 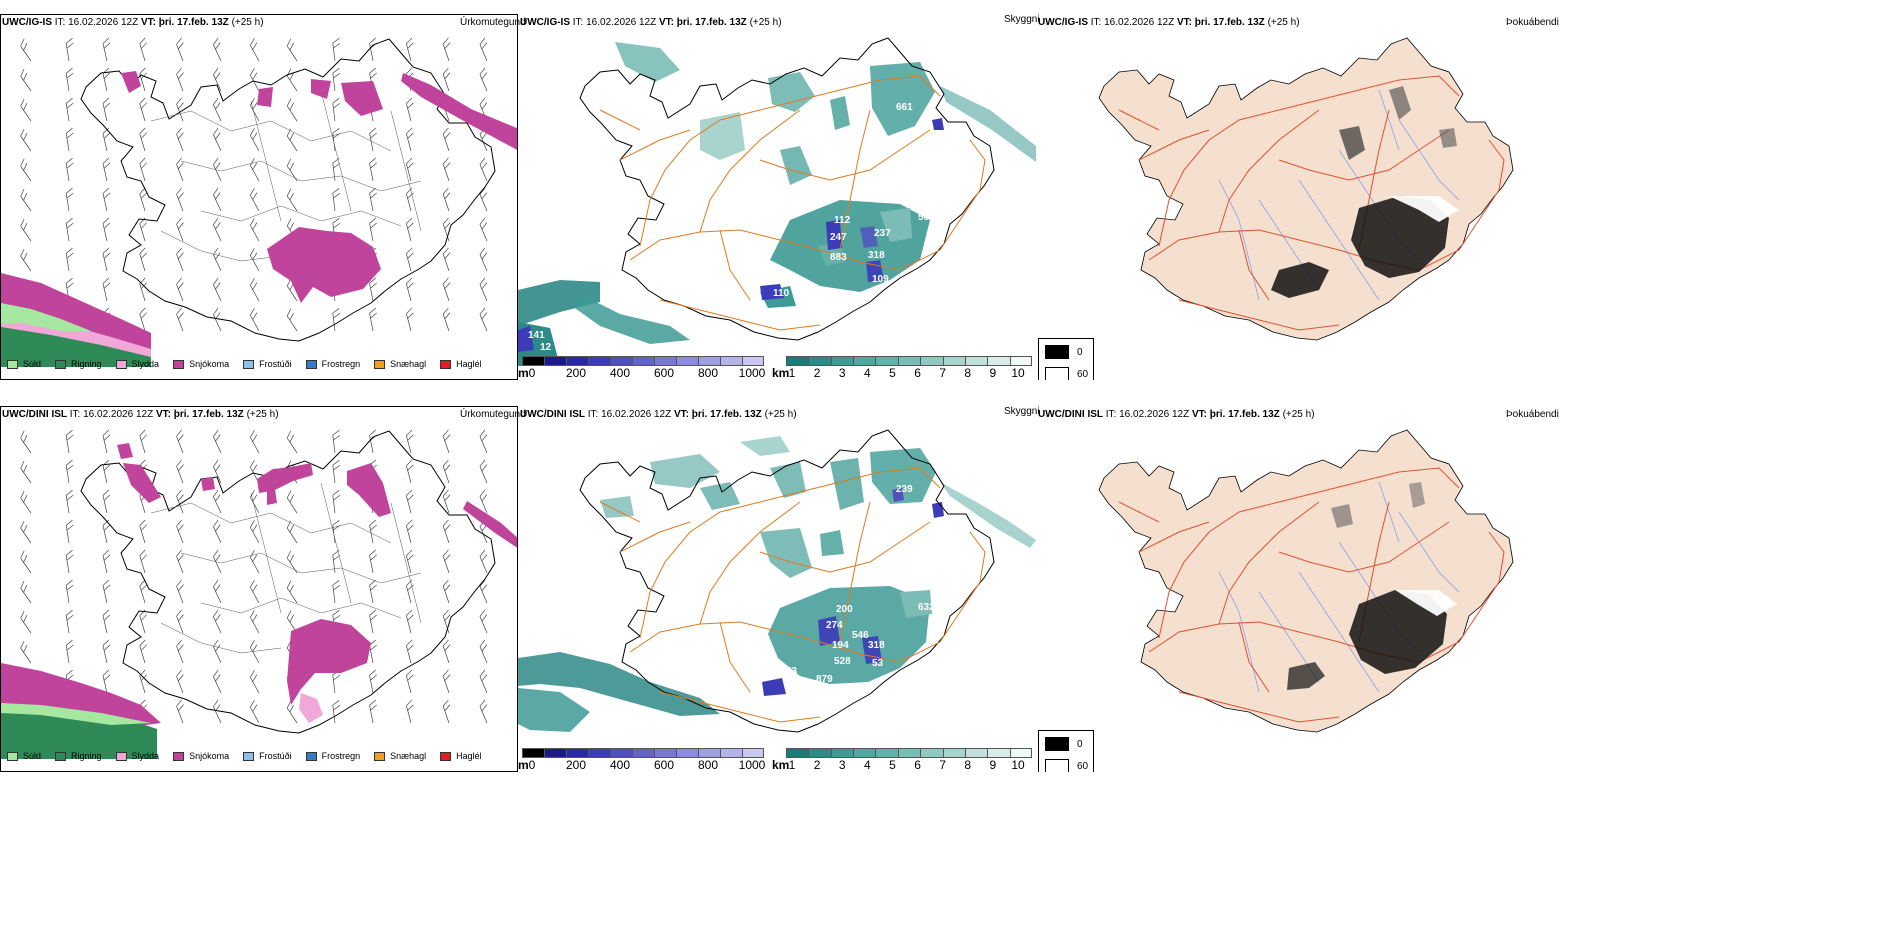 I want to click on cloudbase-colorbar, so click(x=643, y=361).